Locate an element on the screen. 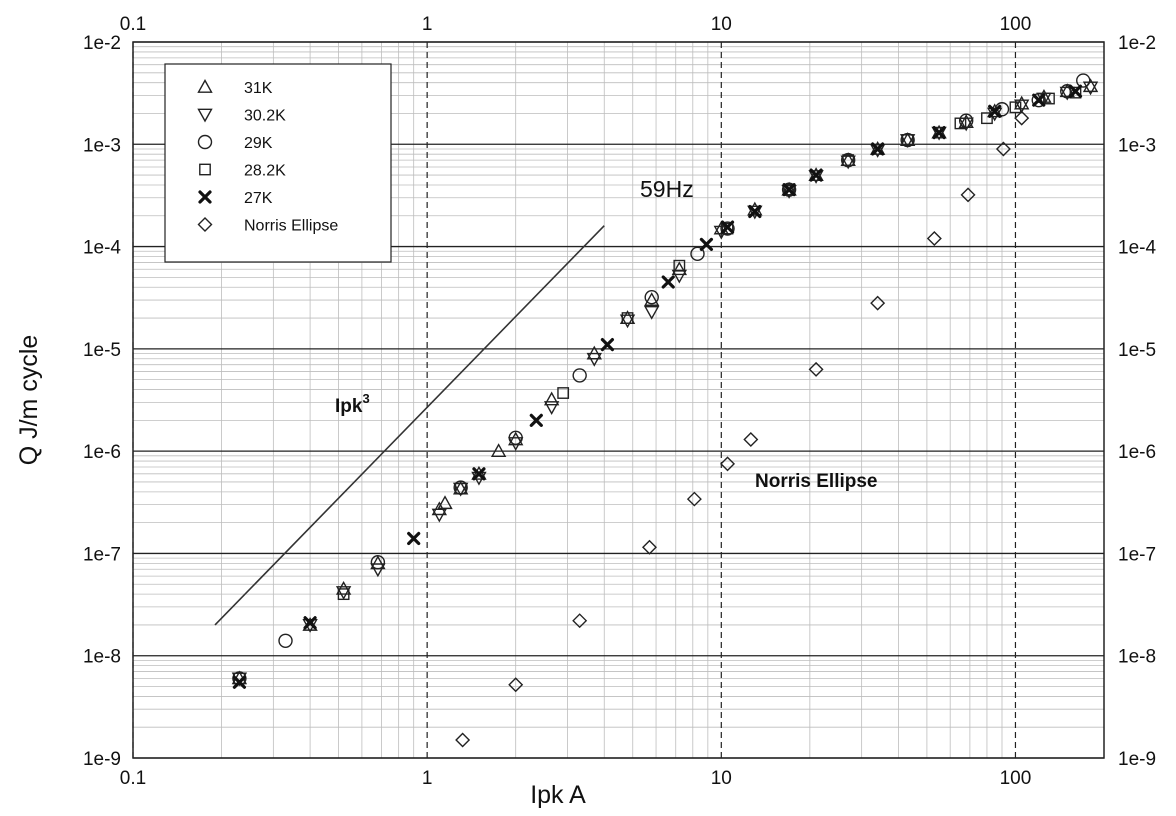  y-tick-label: 1e-4 is located at coordinates (102, 248).